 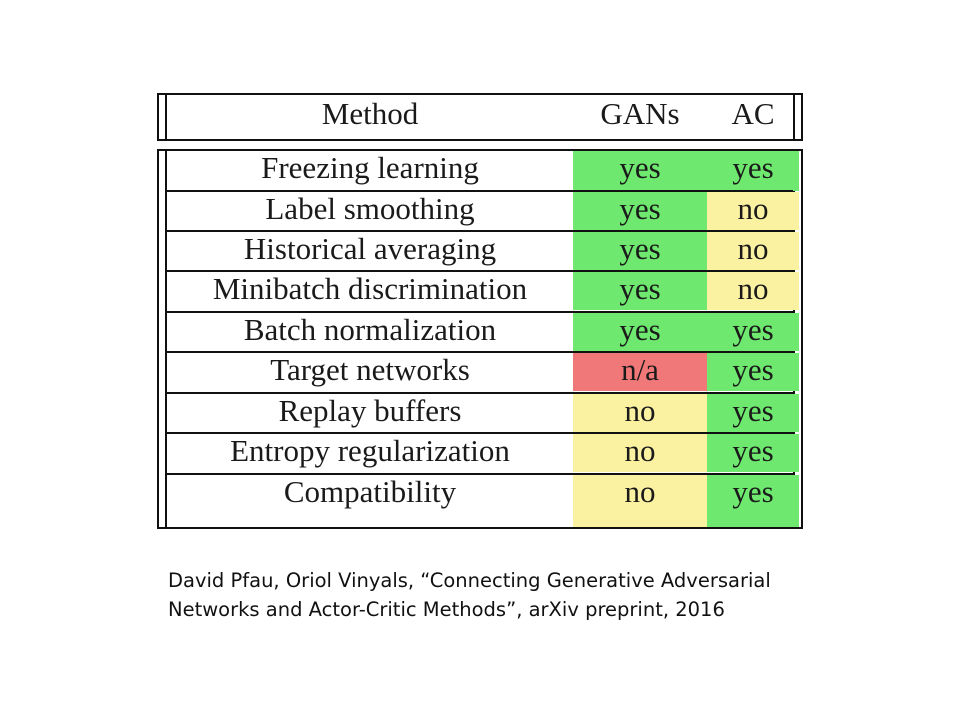 What do you see at coordinates (370, 372) in the screenshot?
I see `row-method: Target networks` at bounding box center [370, 372].